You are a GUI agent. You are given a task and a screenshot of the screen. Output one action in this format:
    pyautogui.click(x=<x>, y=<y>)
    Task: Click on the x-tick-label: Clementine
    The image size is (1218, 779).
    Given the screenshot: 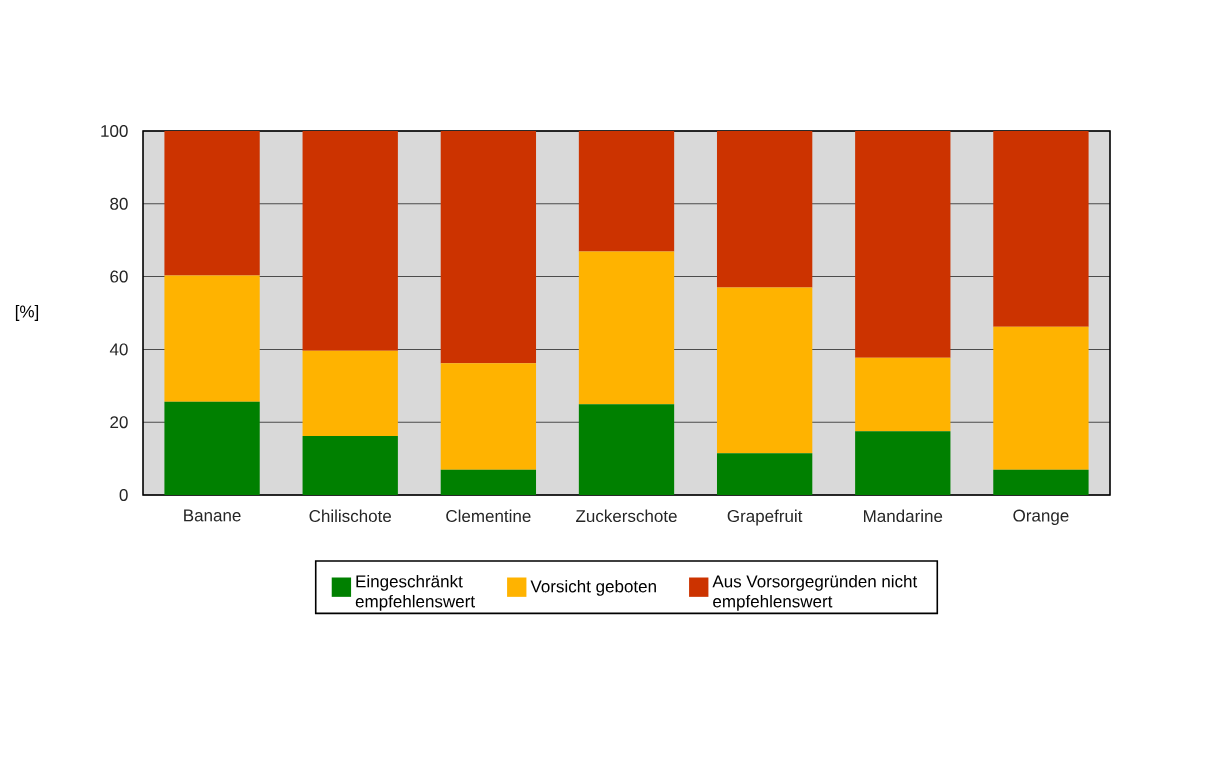 What is the action you would take?
    pyautogui.click(x=488, y=516)
    